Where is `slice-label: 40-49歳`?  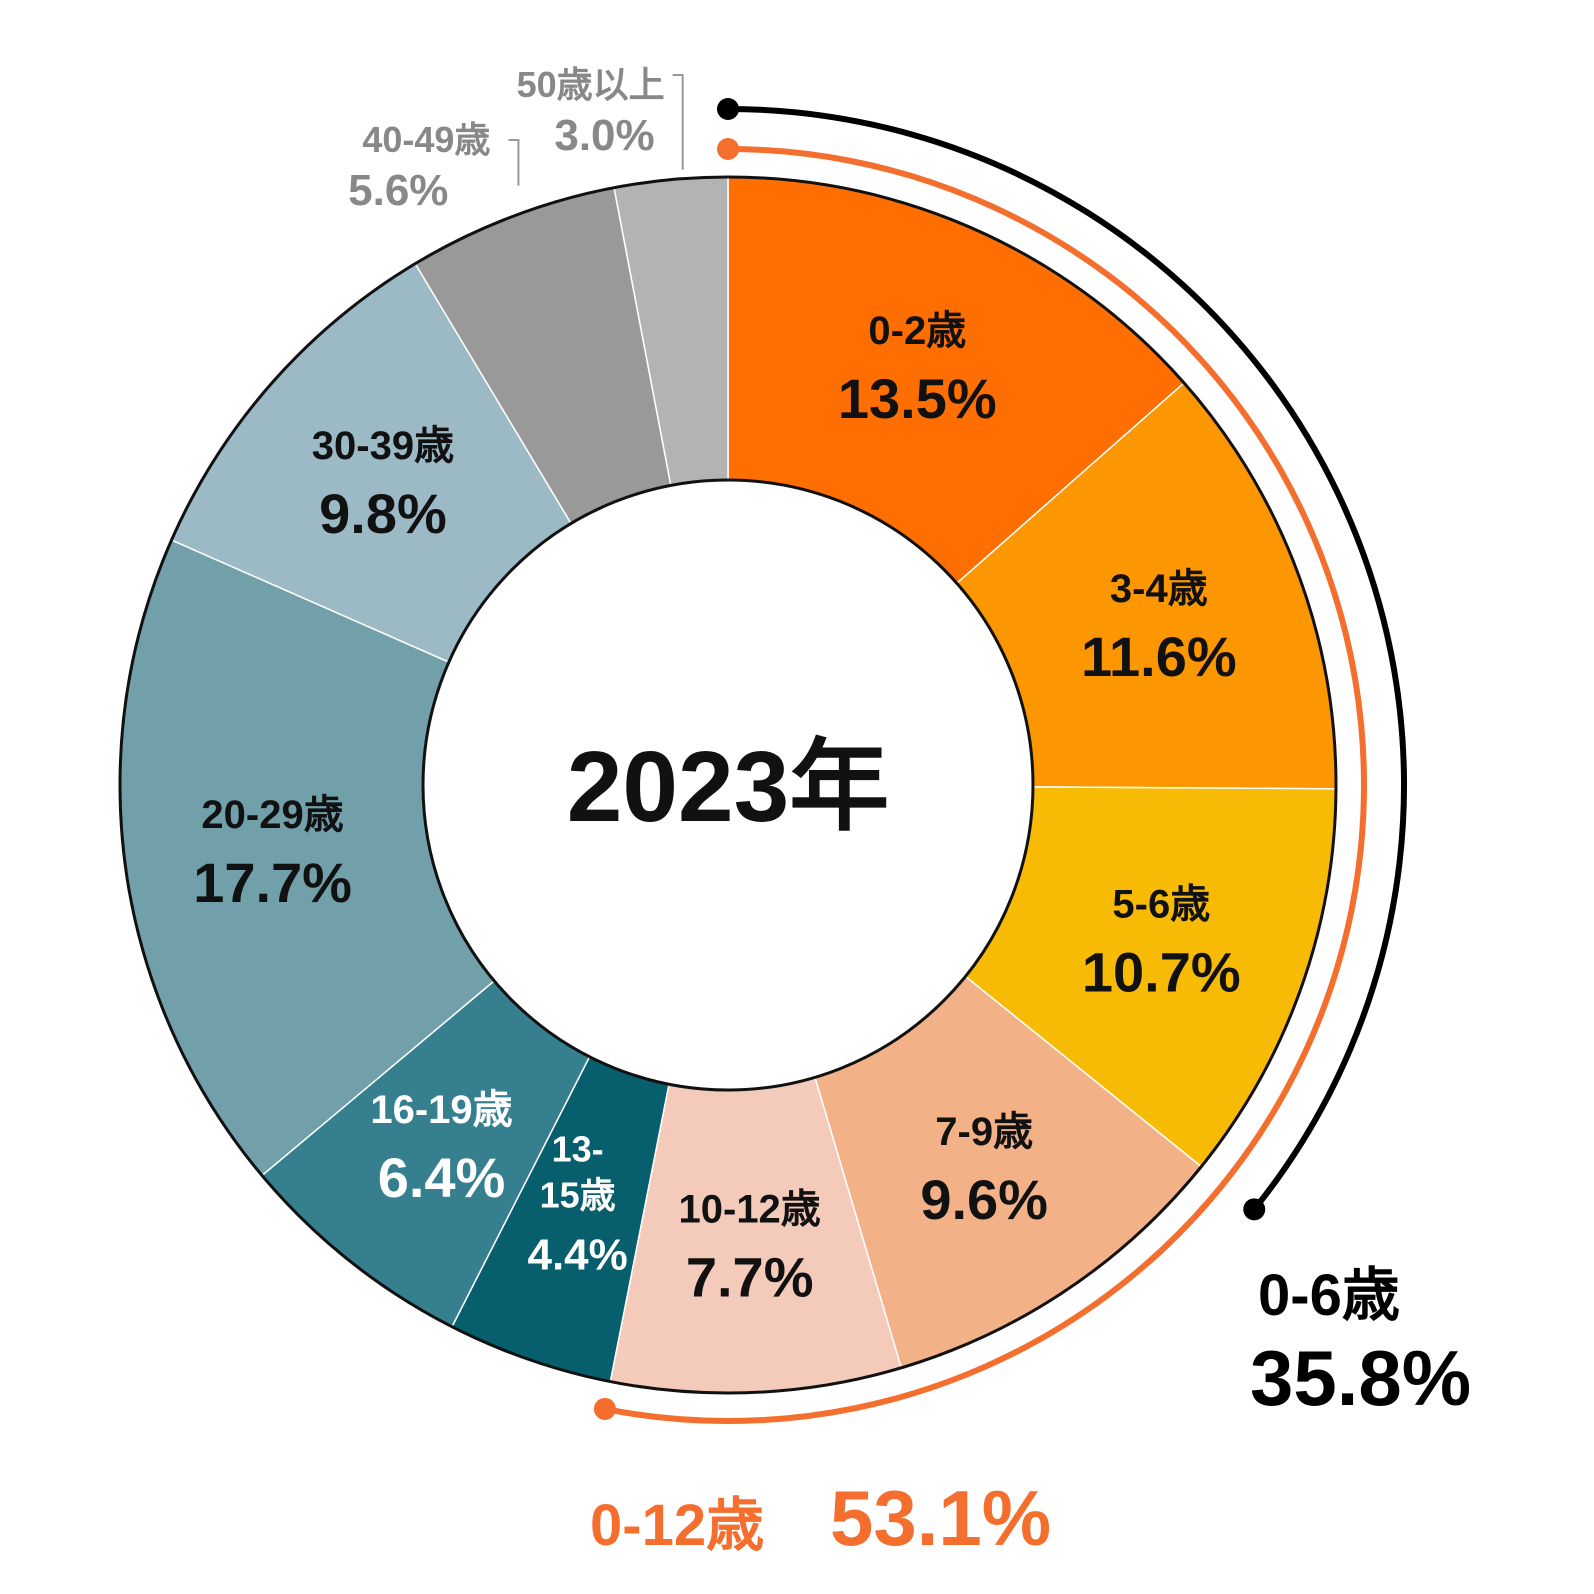
slice-label: 40-49歳 is located at coordinates (426, 139).